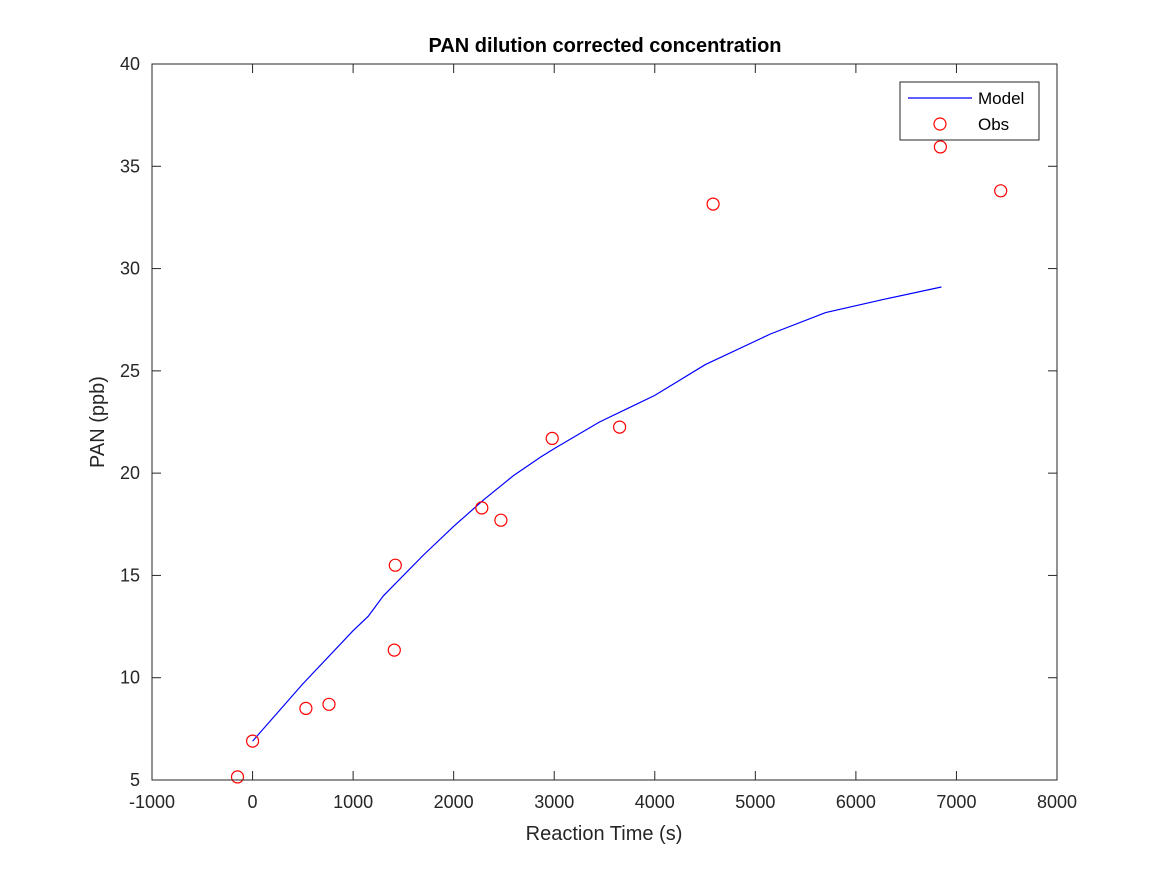  What do you see at coordinates (1001, 98) in the screenshot?
I see `legend-model-label: Model` at bounding box center [1001, 98].